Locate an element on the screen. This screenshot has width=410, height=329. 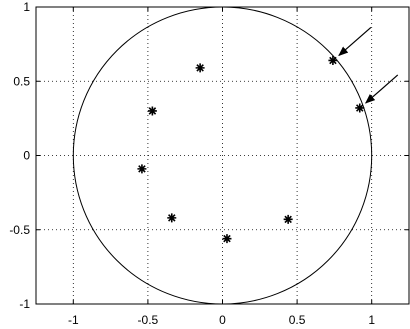
x-tick-label: 0 is located at coordinates (222, 320).